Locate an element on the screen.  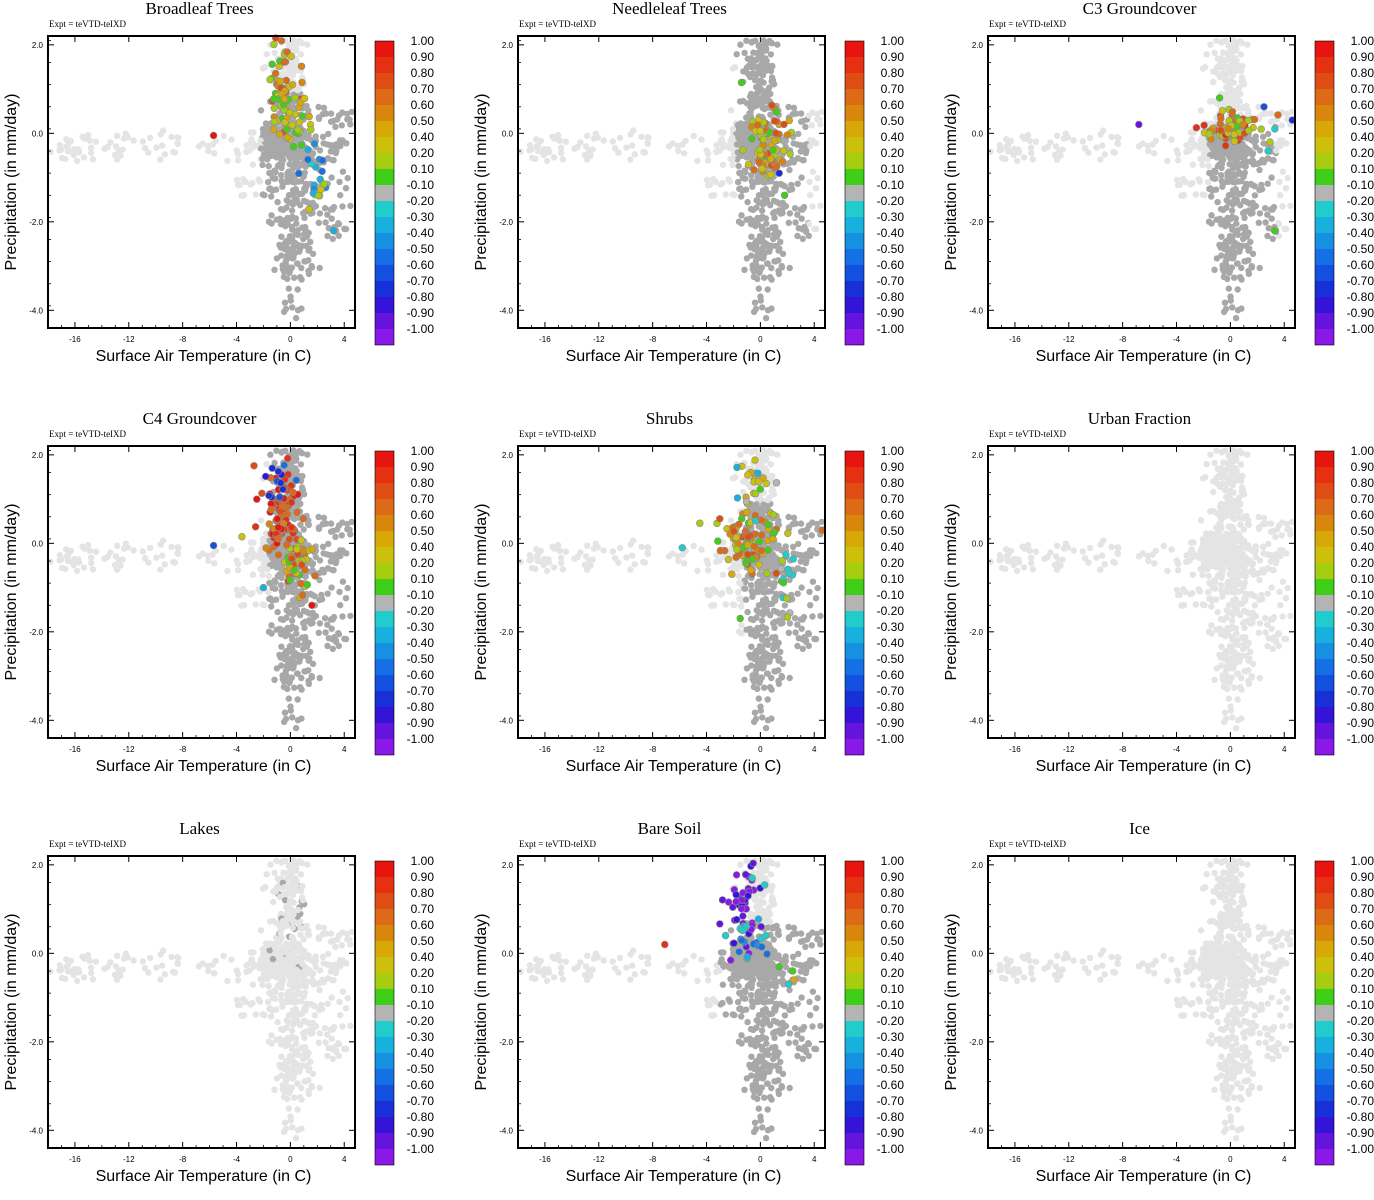
colored-points is located at coordinates (766, 139).